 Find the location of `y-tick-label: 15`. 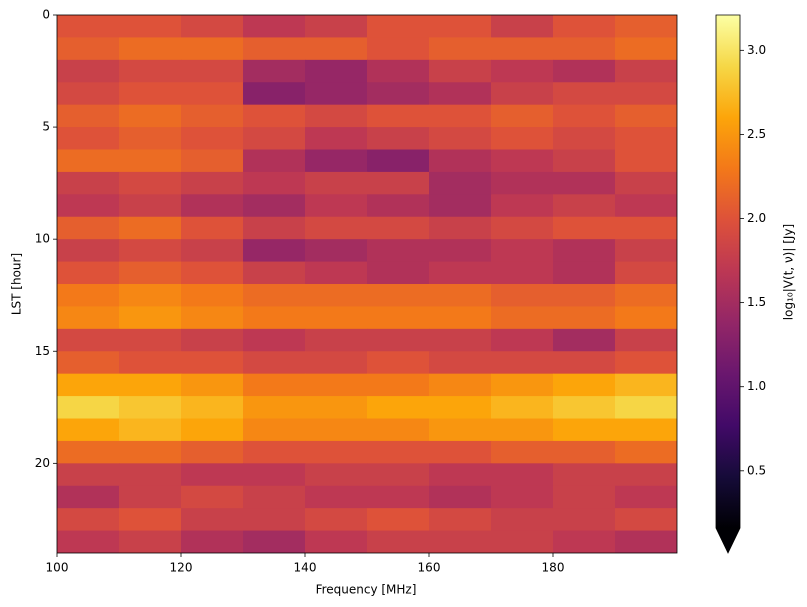

y-tick-label: 15 is located at coordinates (42, 351).